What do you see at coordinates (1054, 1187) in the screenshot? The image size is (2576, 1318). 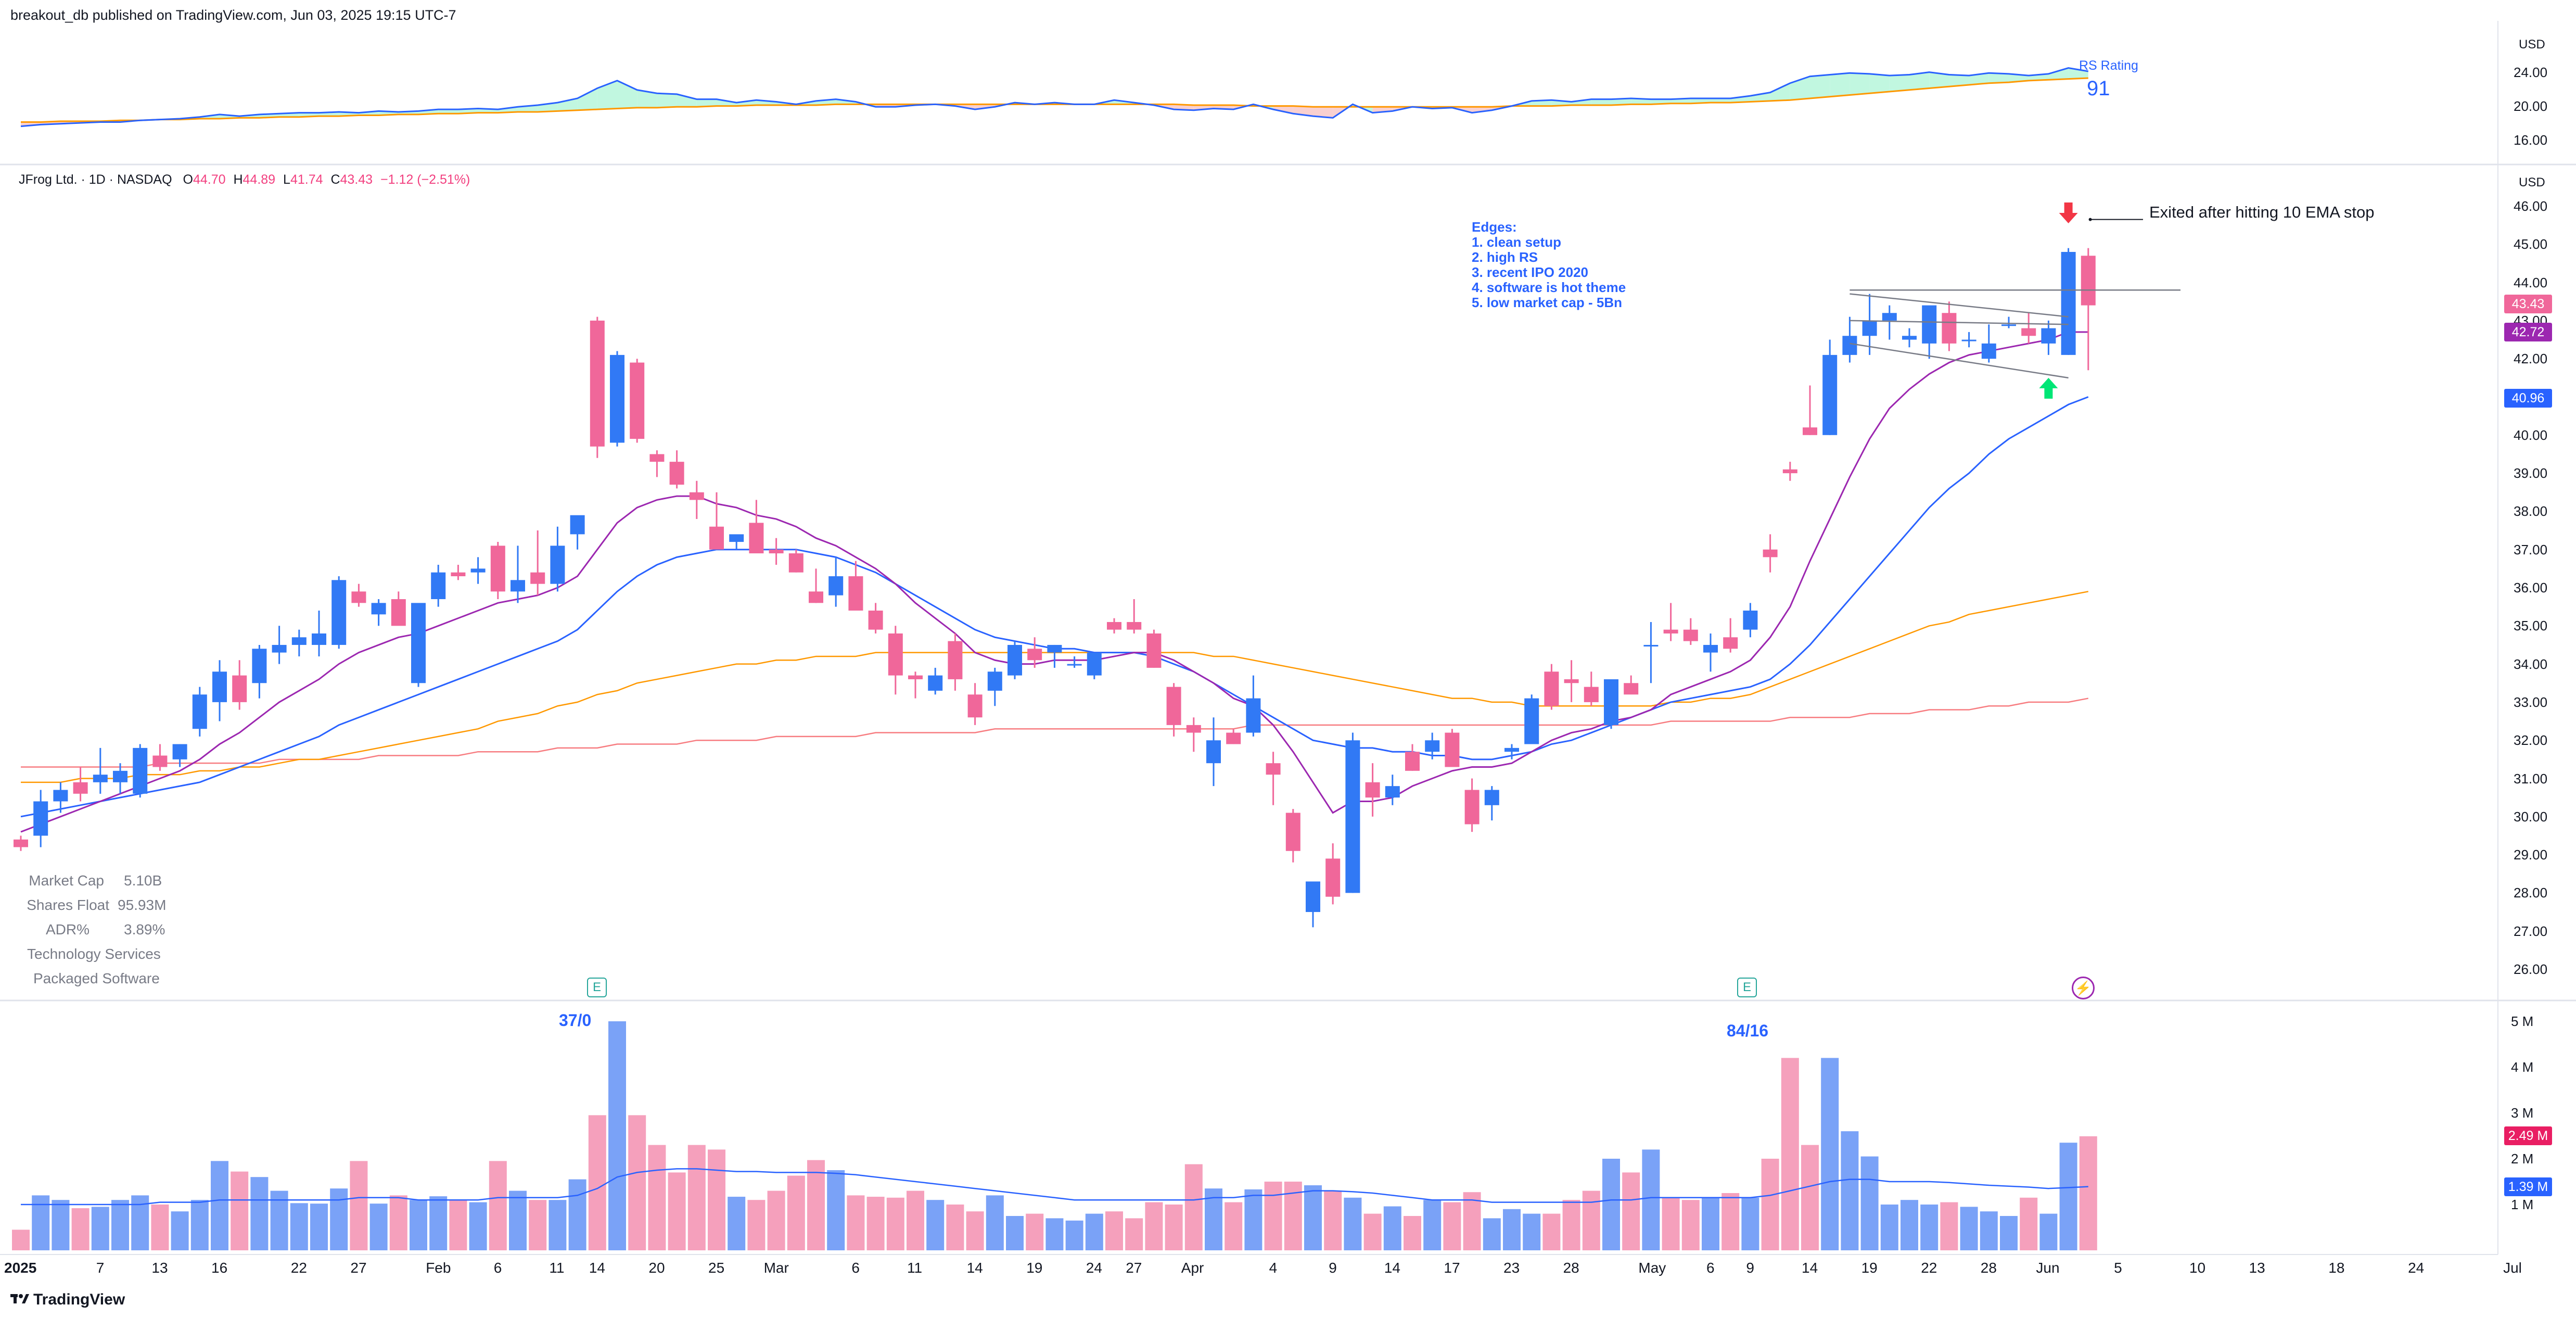 I see `volume-average-line` at bounding box center [1054, 1187].